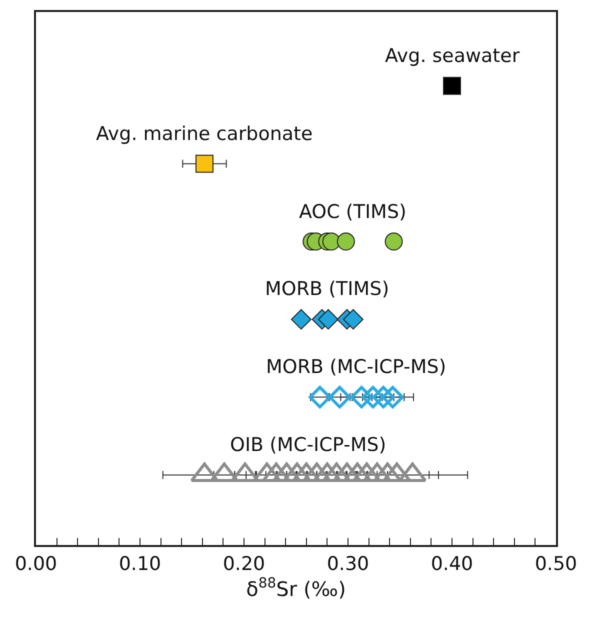 The image size is (589, 628). What do you see at coordinates (352, 212) in the screenshot?
I see `y-tick-label: AOC (TIMS)` at bounding box center [352, 212].